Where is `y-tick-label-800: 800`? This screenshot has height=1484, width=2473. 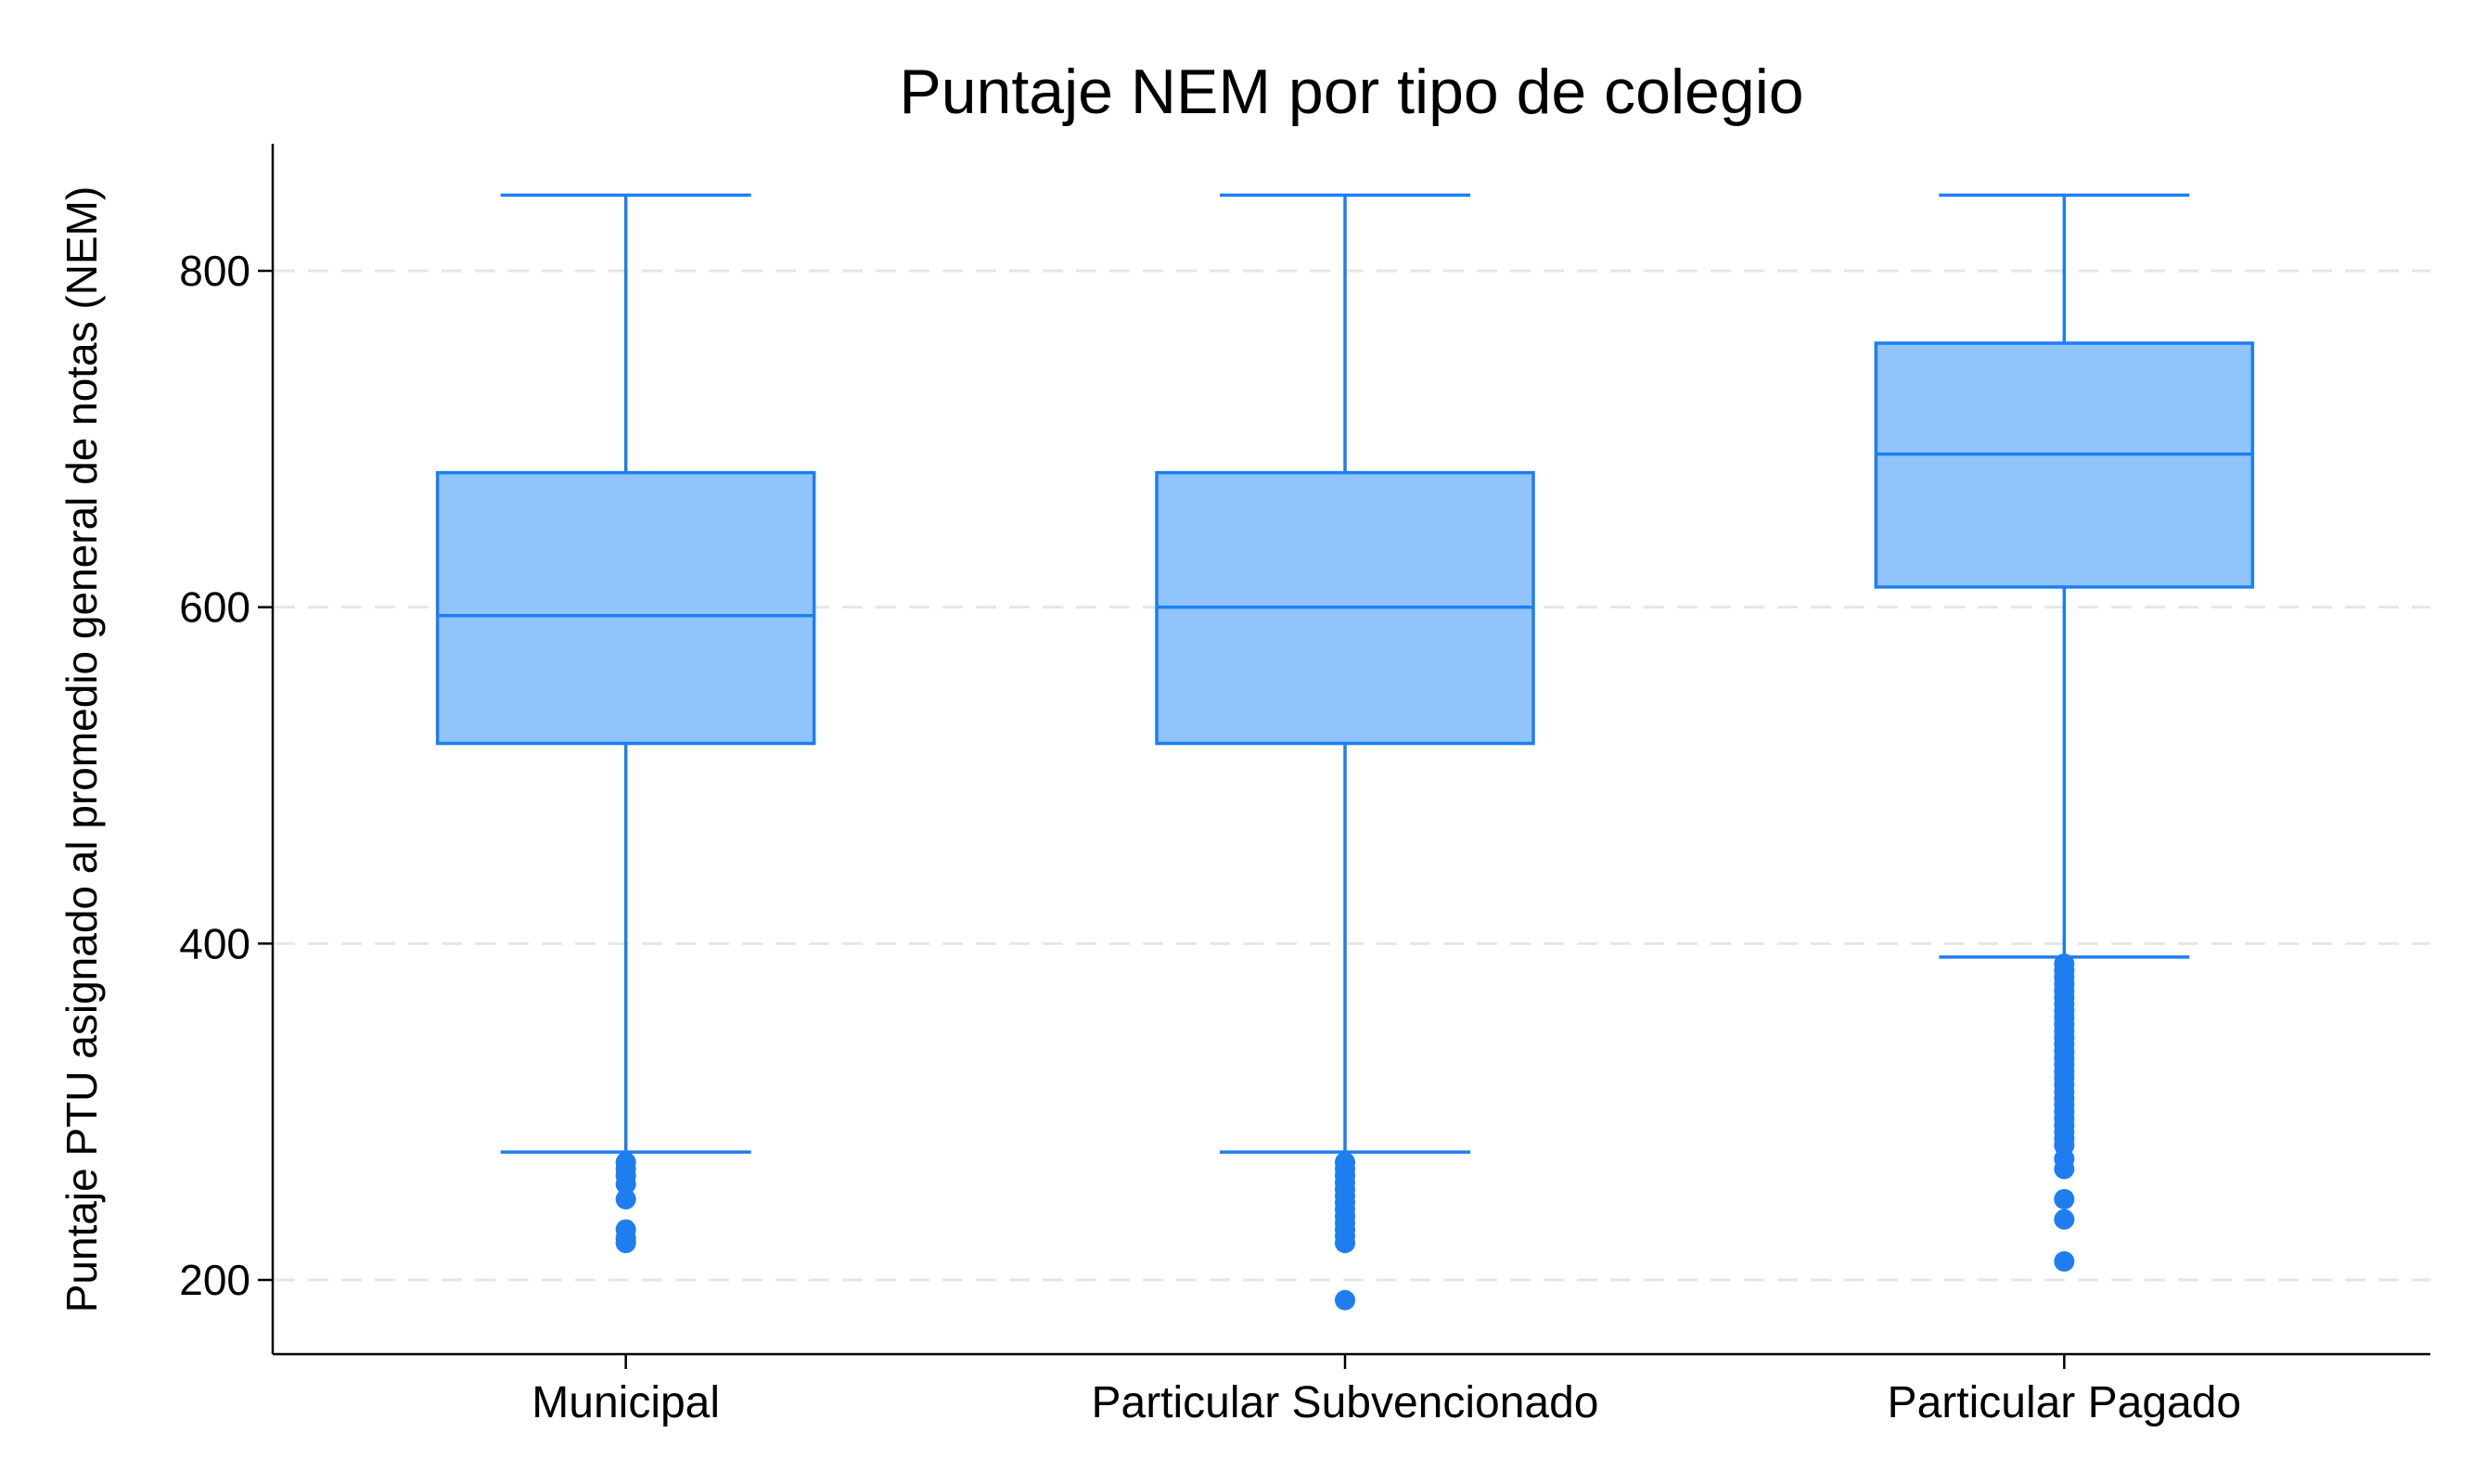
y-tick-label-800: 800 is located at coordinates (214, 271).